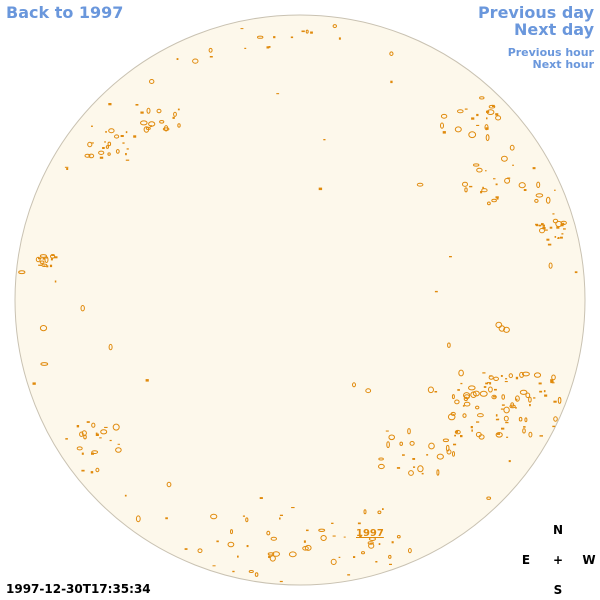  I want to click on back-to-year-link: Back to 1997, so click(65, 12).